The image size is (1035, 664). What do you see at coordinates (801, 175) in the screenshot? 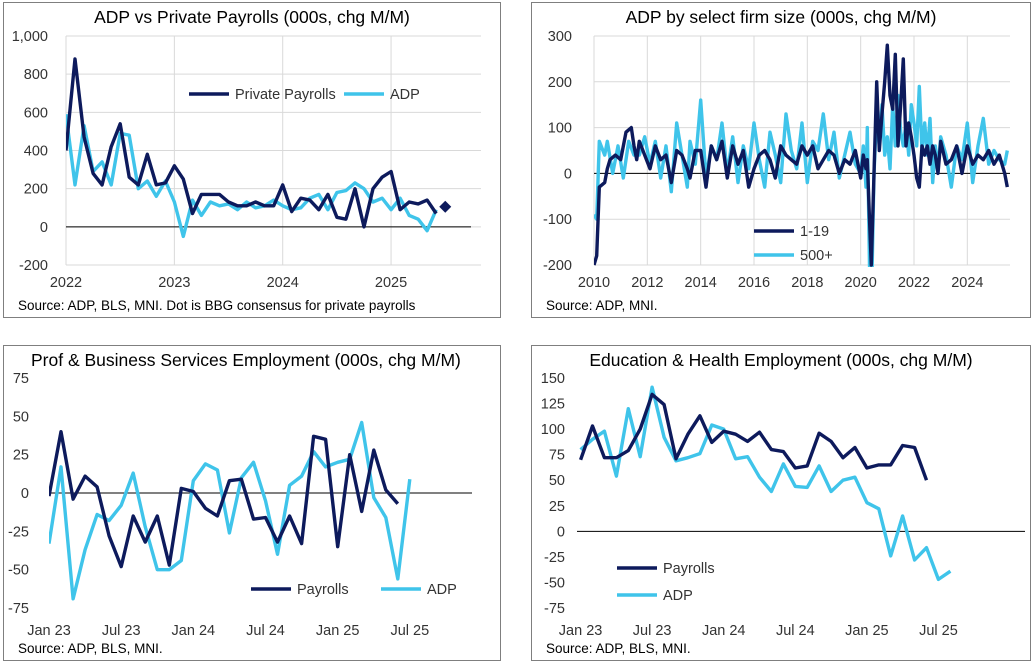
I see `series-line-500-` at bounding box center [801, 175].